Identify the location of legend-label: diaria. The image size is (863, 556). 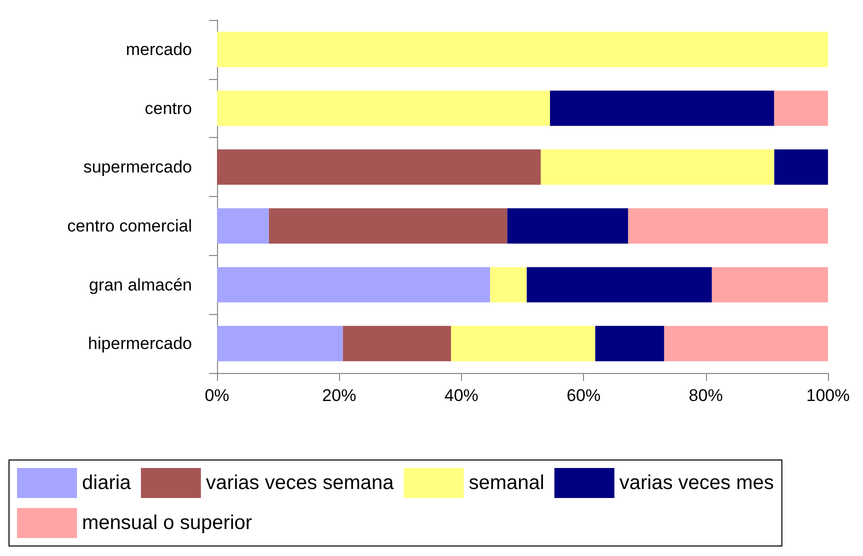
(107, 483).